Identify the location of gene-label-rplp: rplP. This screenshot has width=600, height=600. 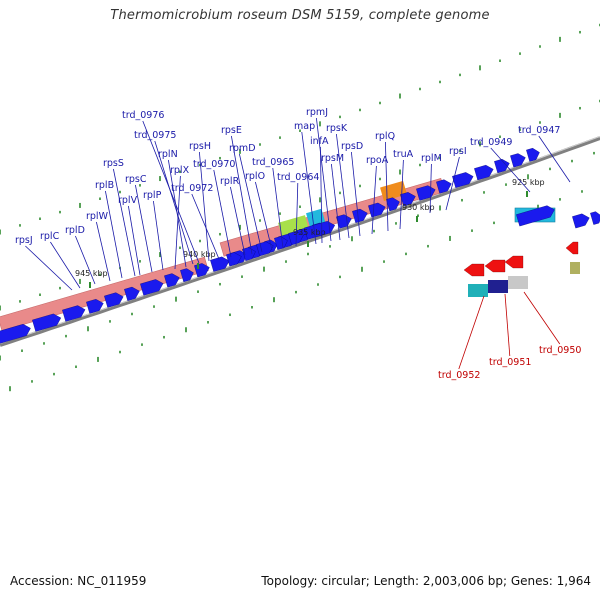
(152, 195).